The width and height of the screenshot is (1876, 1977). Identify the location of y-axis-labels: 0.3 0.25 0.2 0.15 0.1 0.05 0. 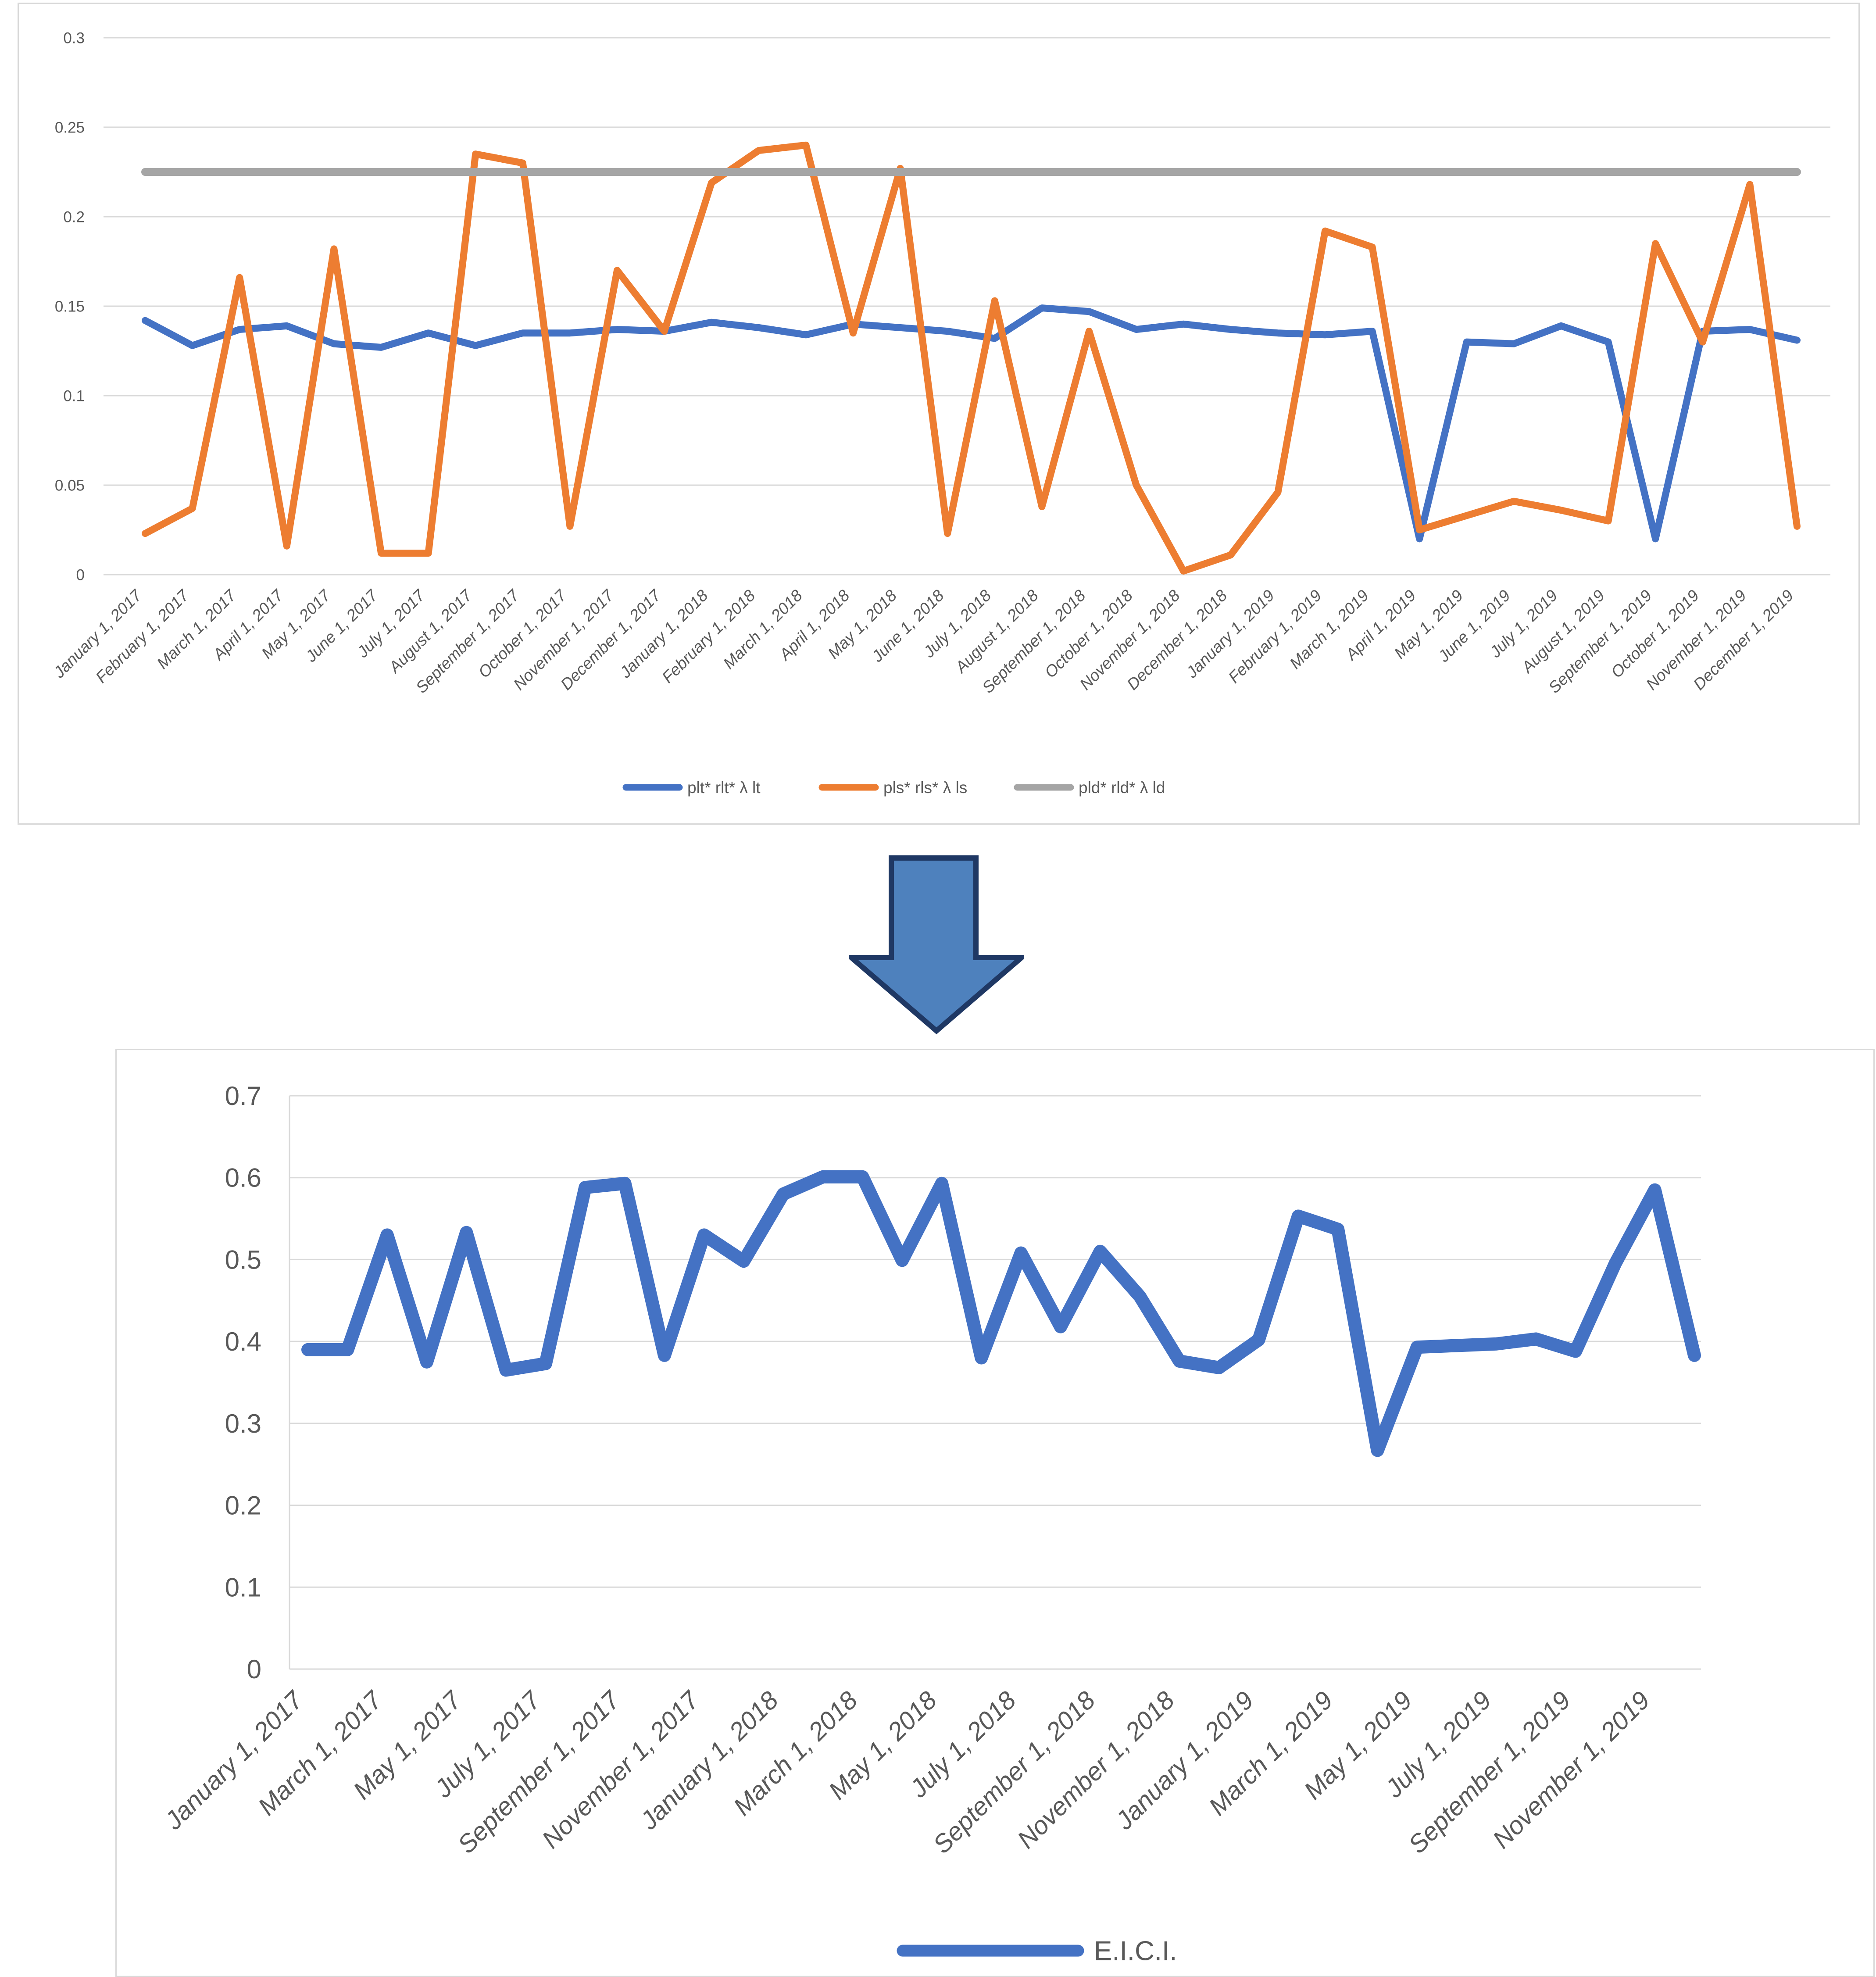
(70, 306).